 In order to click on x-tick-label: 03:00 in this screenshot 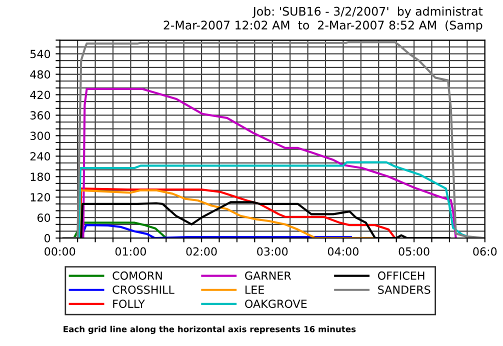, I will do `click(272, 251)`.